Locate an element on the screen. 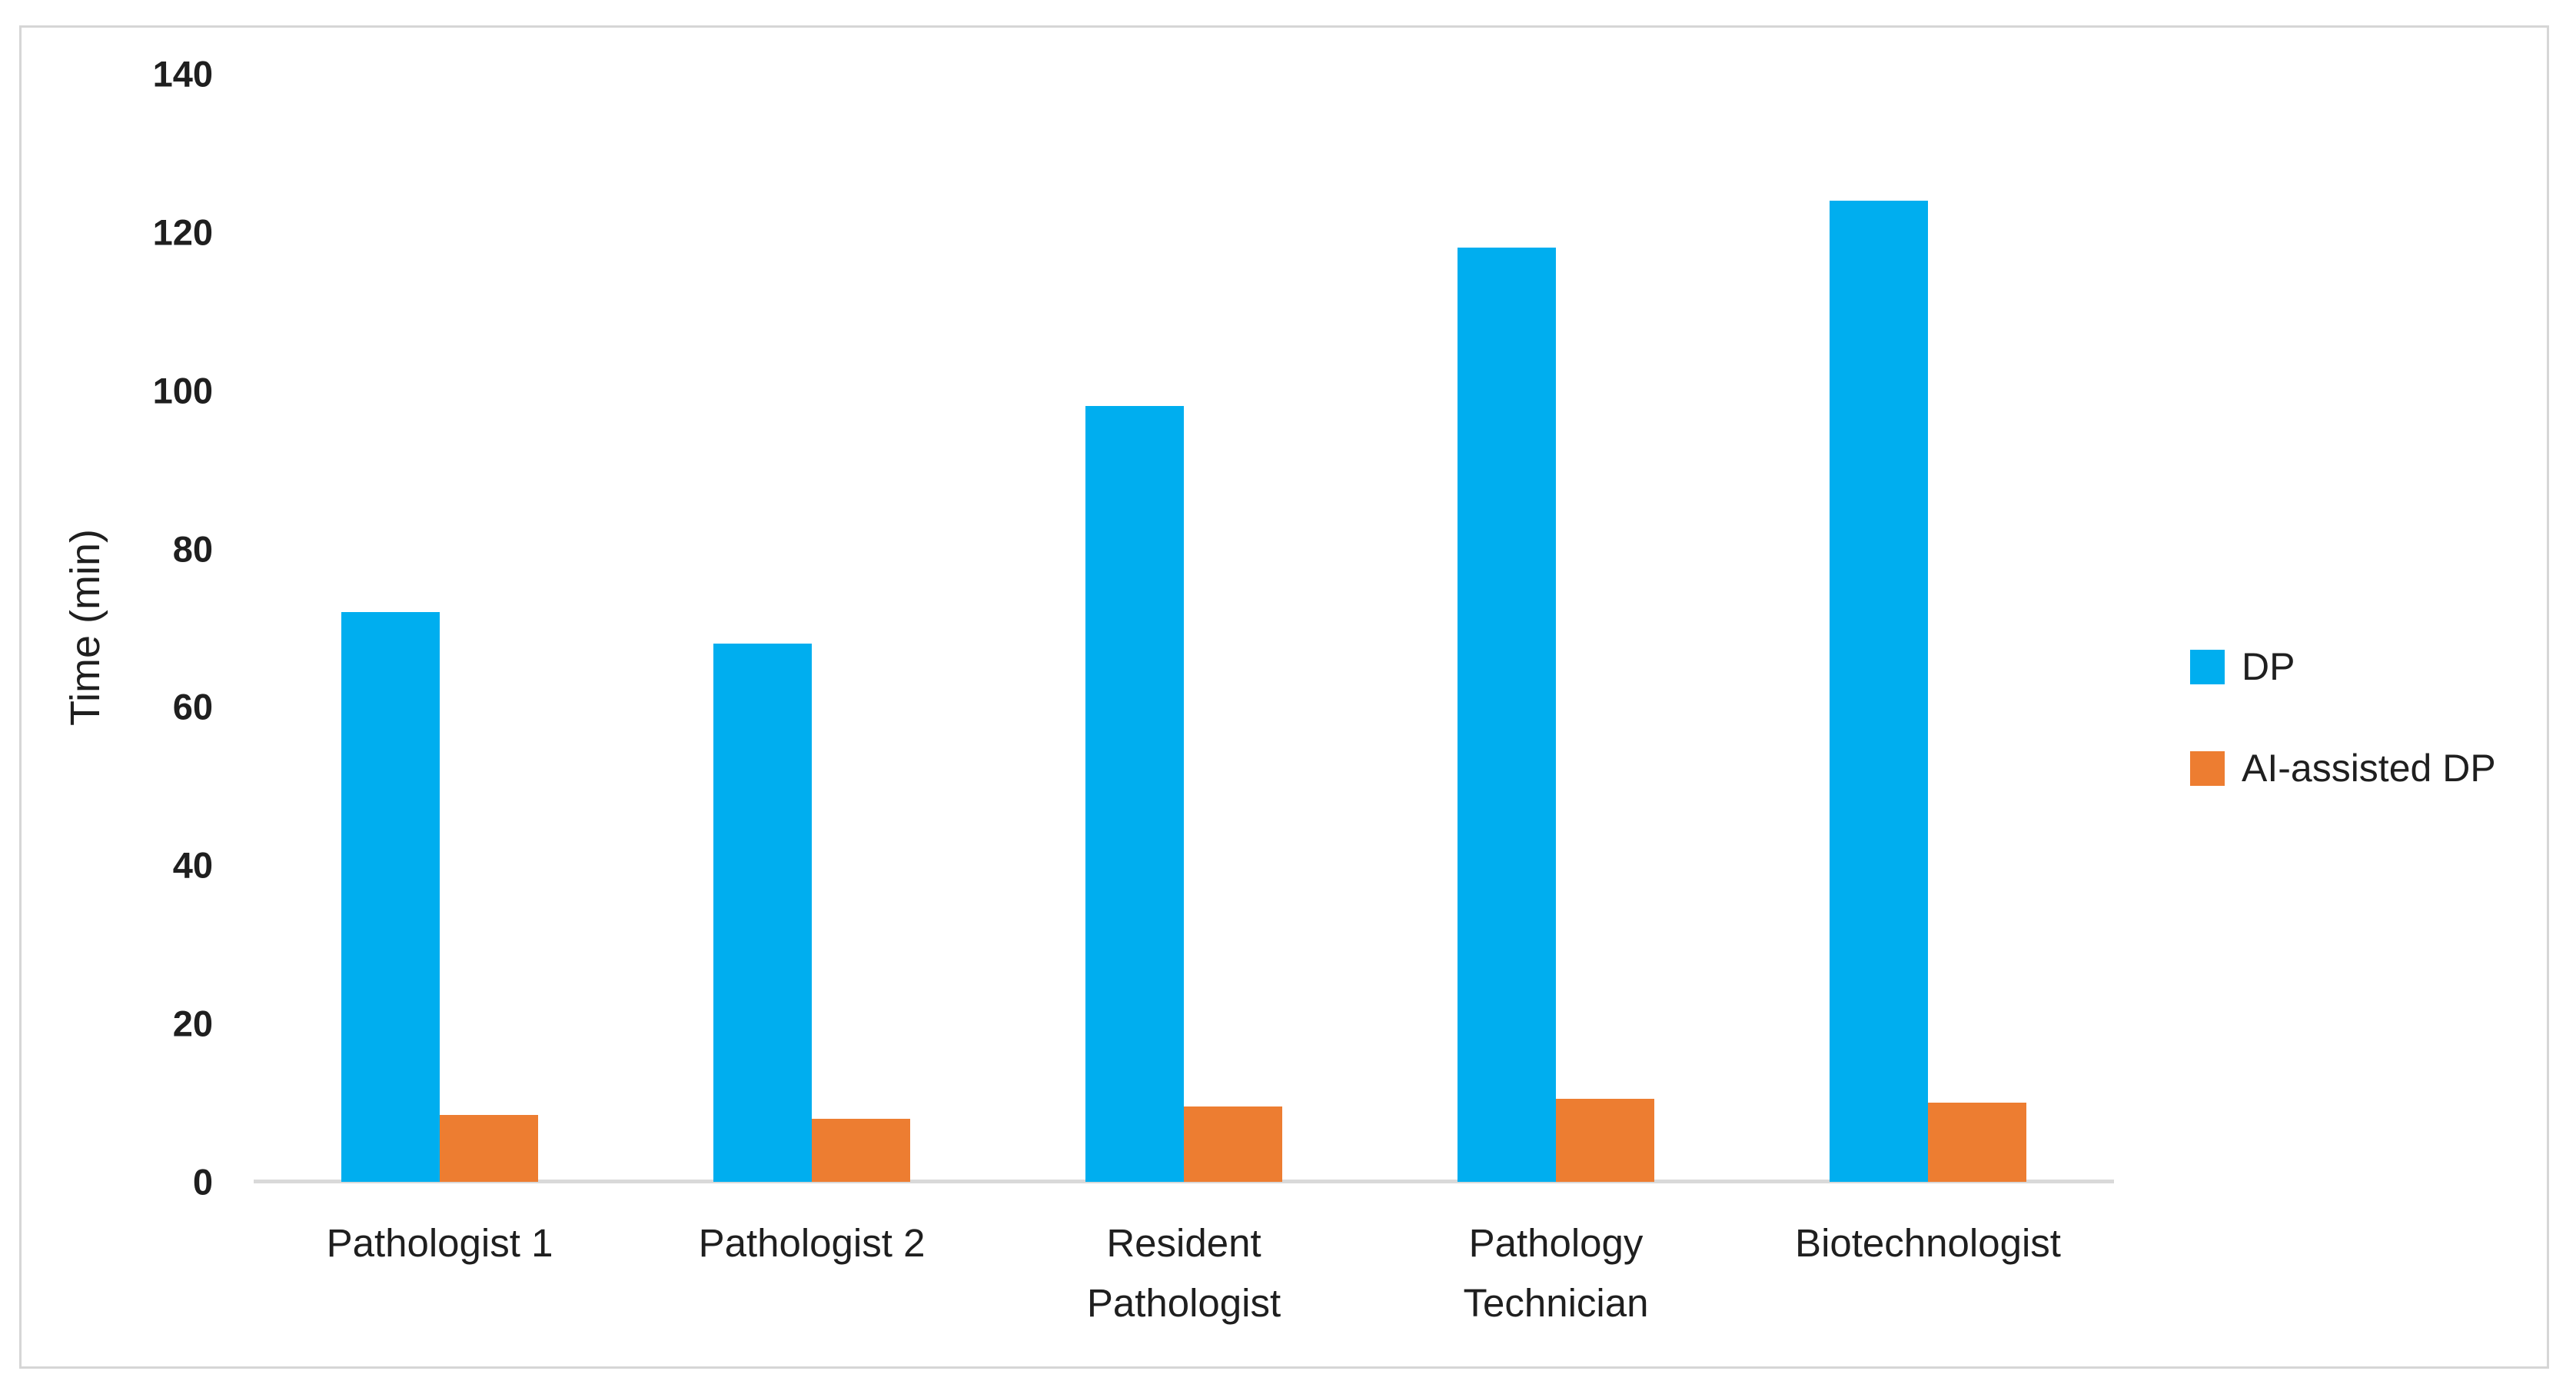 This screenshot has height=1391, width=2576. legend-item-ai-assisted-dp: AI-assisted DP is located at coordinates (2343, 769).